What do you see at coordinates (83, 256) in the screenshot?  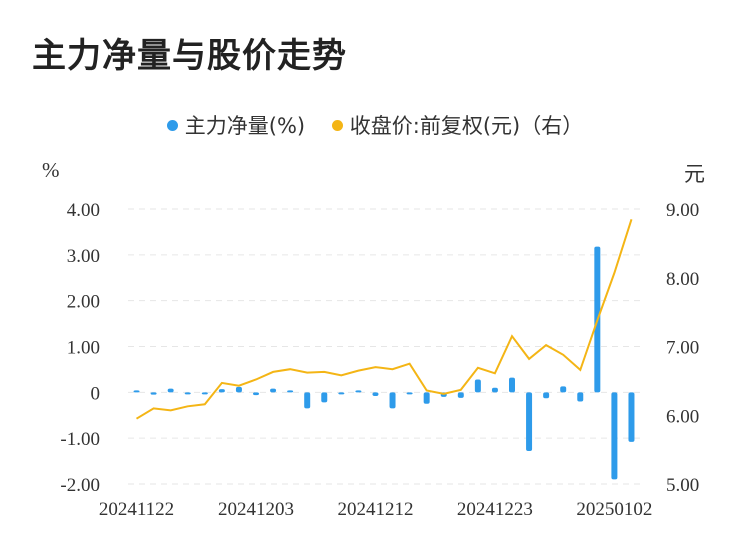 I see `left-tick-label: 3.00` at bounding box center [83, 256].